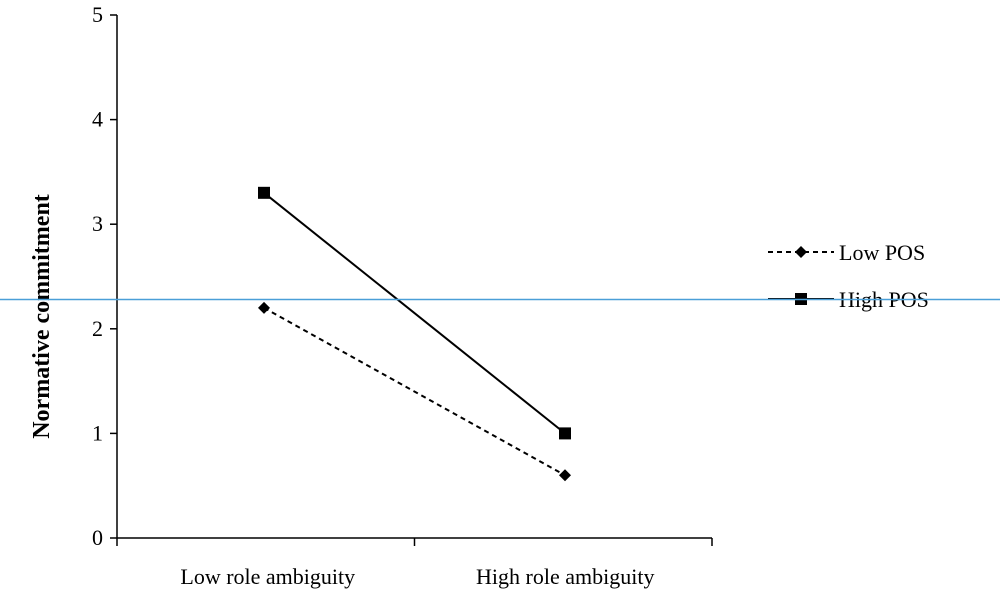  I want to click on legend-item: Low POS, so click(846, 252).